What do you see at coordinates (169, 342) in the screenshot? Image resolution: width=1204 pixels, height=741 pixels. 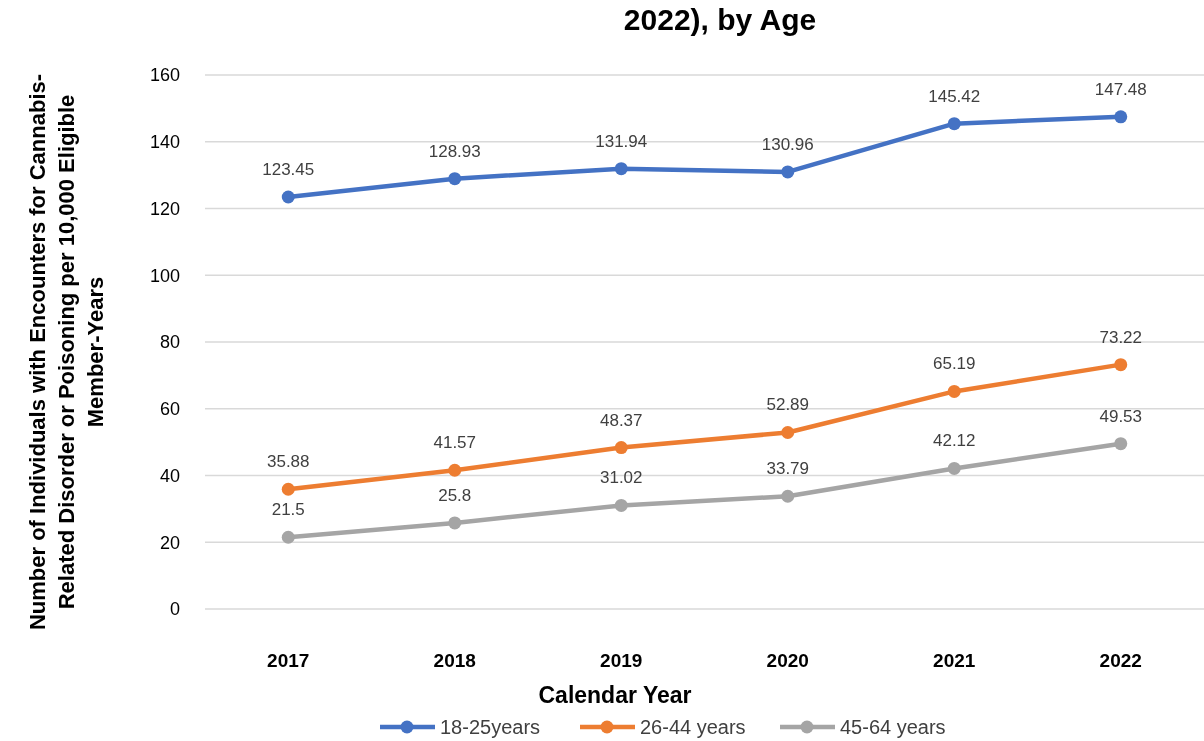 I see `y-tick-label: 80` at bounding box center [169, 342].